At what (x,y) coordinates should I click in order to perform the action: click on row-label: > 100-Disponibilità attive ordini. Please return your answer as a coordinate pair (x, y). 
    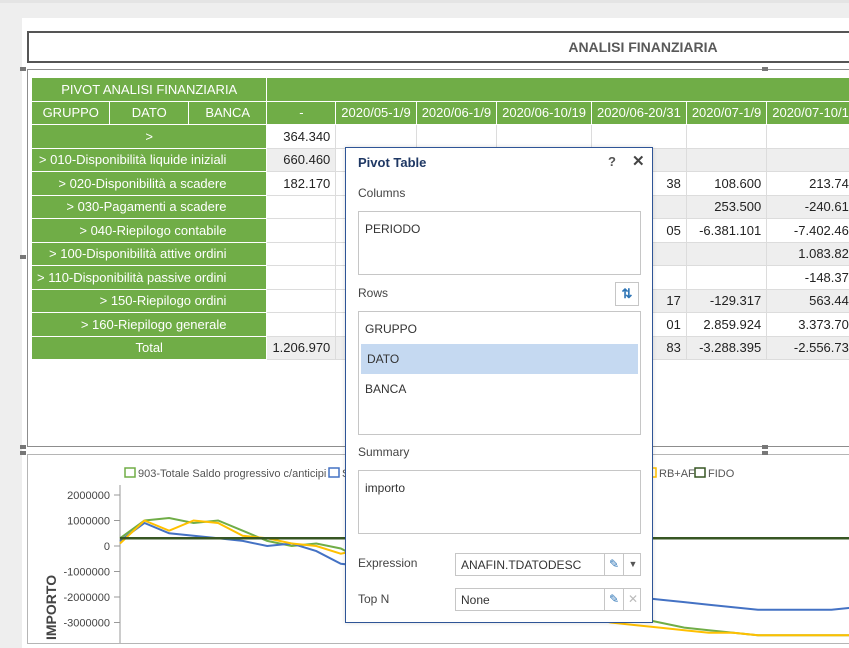
    Looking at the image, I should click on (149, 254).